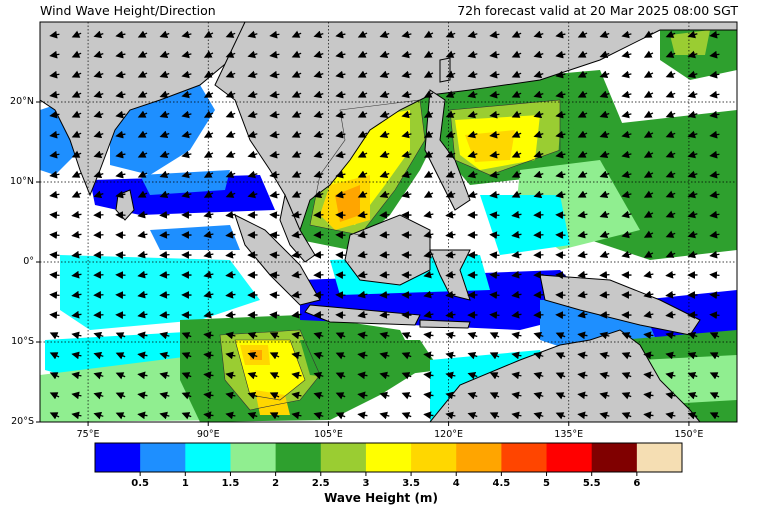 This screenshot has height=508, width=762. Describe the element at coordinates (569, 434) in the screenshot. I see `lon-tick-label: 135°E` at that location.